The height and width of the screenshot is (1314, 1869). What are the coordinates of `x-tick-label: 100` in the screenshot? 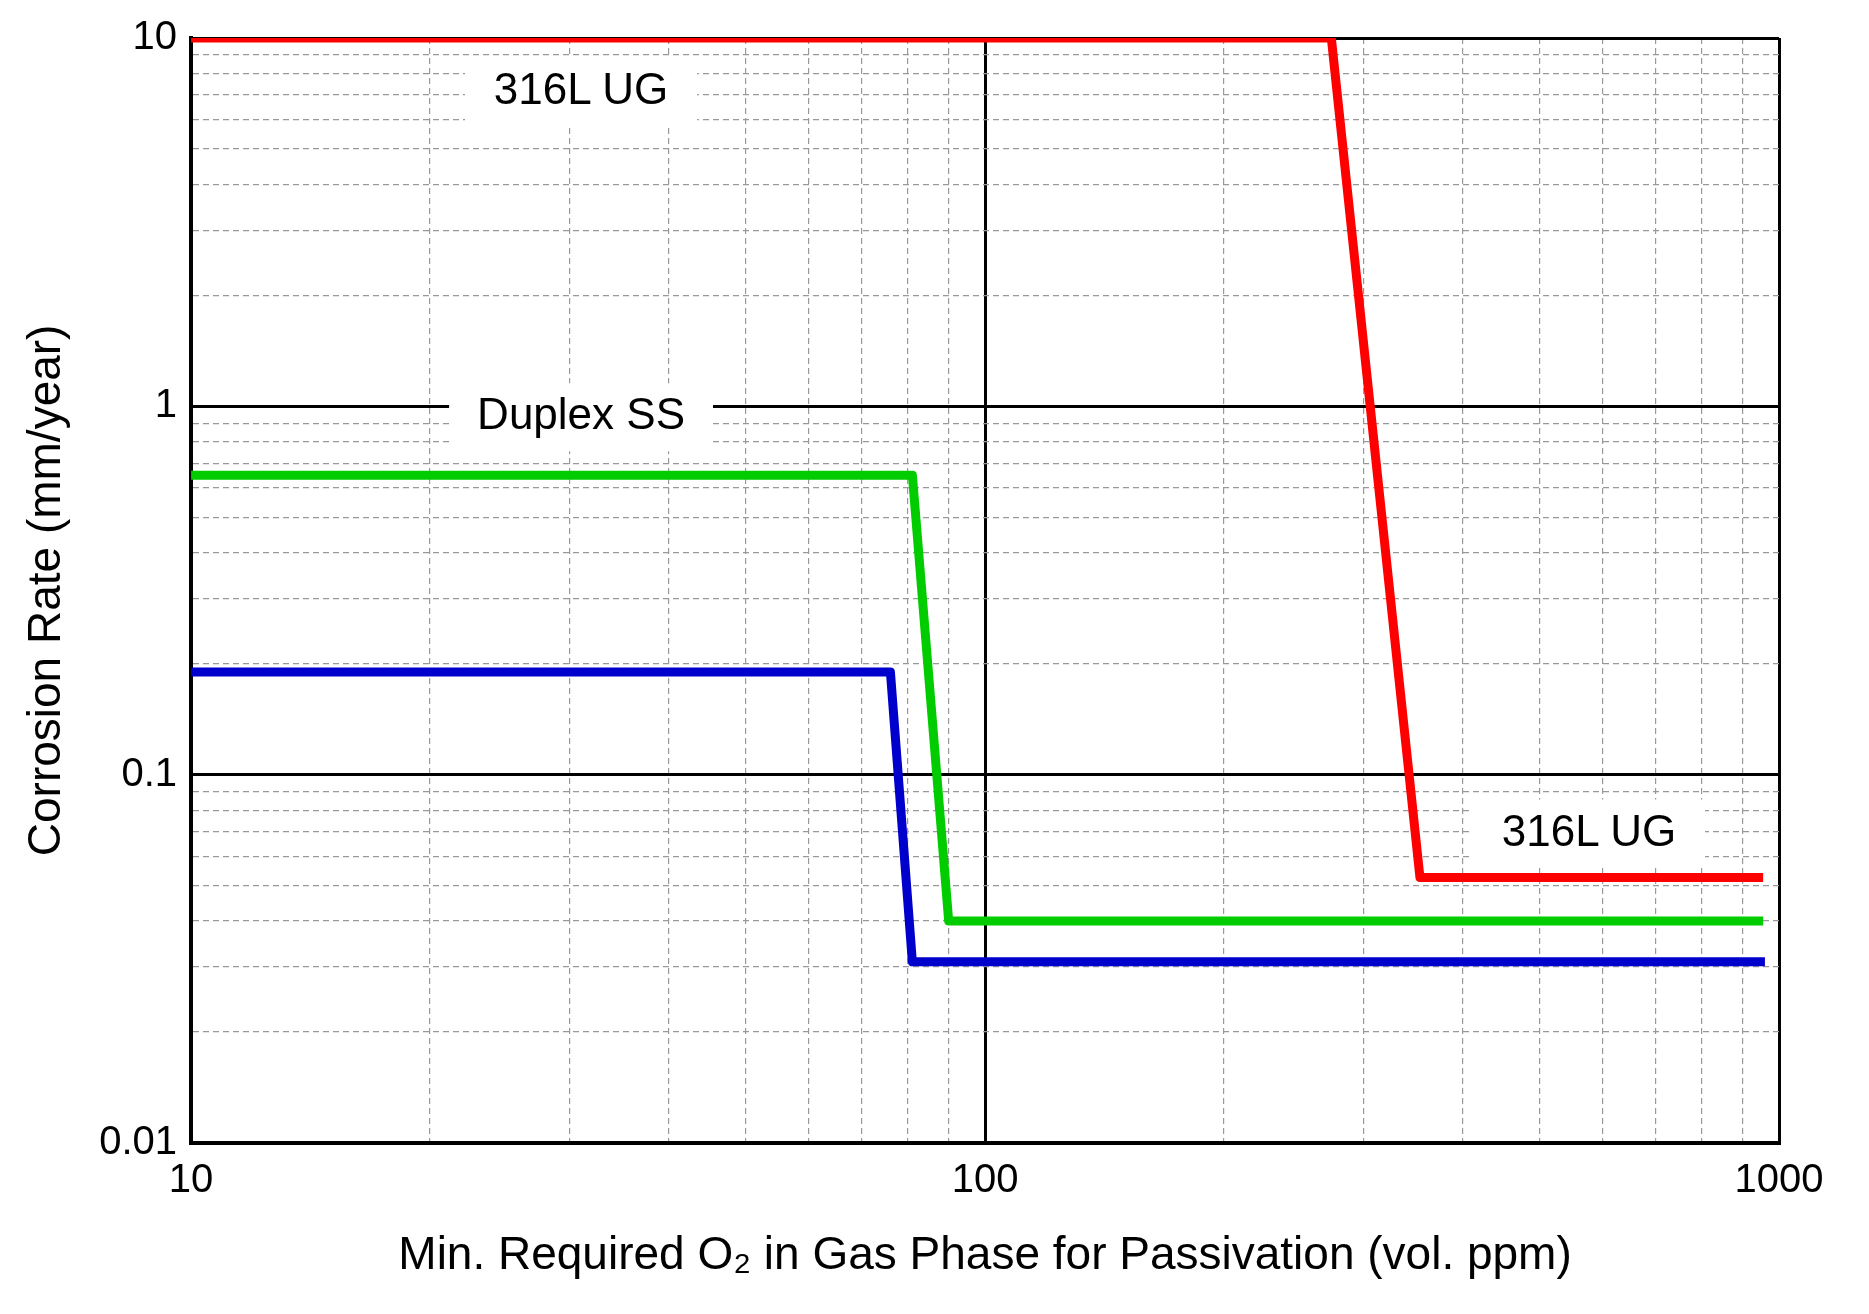 It's located at (985, 1177).